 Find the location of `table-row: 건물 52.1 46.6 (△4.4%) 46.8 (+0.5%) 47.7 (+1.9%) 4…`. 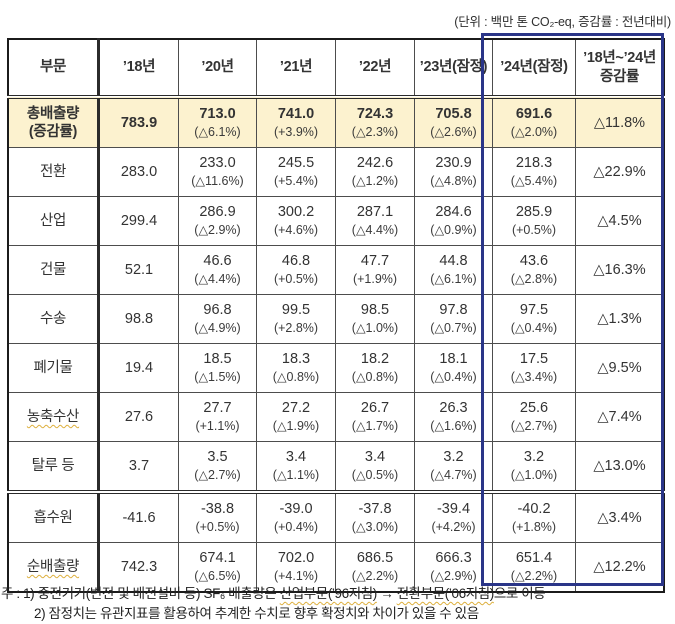

table-row: 건물 52.1 46.6 (△4.4%) 46.8 (+0.5%) 47.7 (+1.9%) 4… is located at coordinates (336, 270).